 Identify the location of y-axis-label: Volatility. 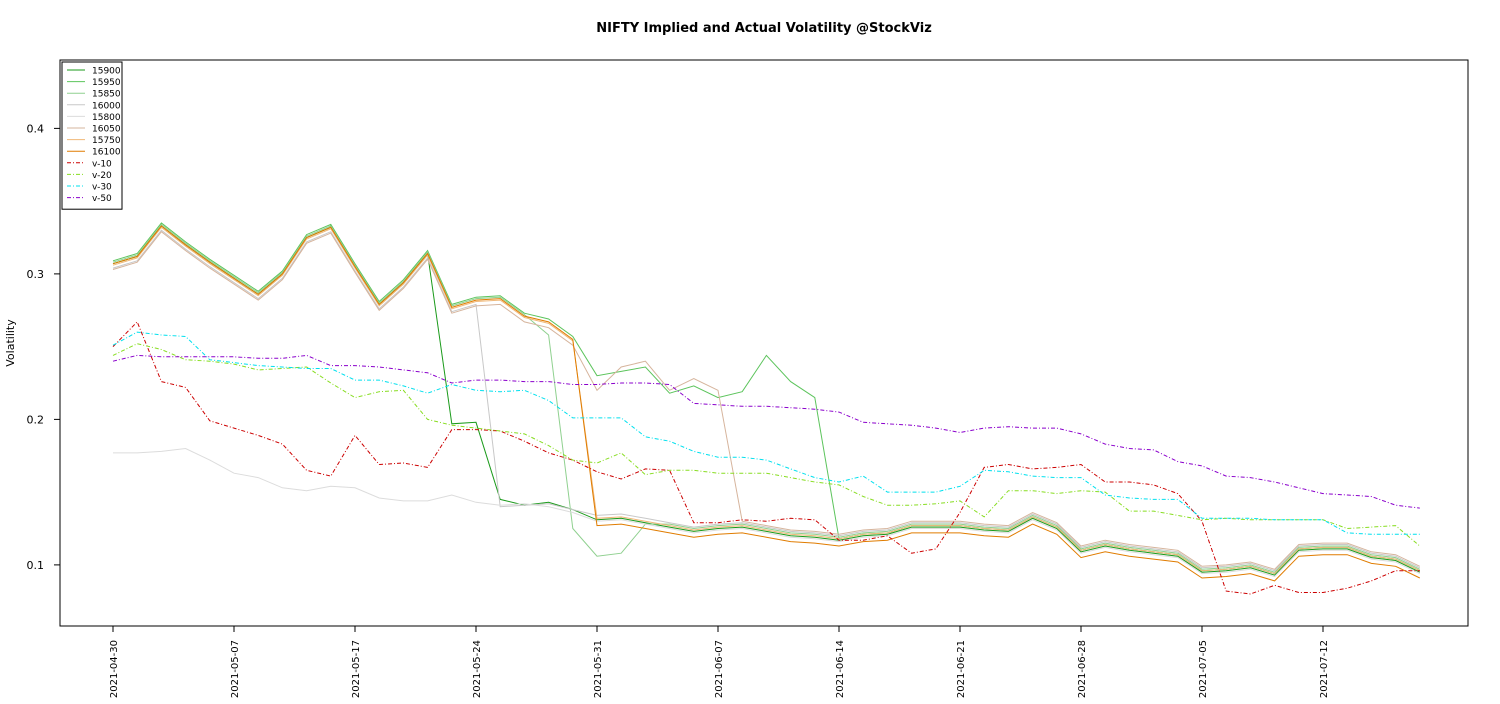
(10, 343).